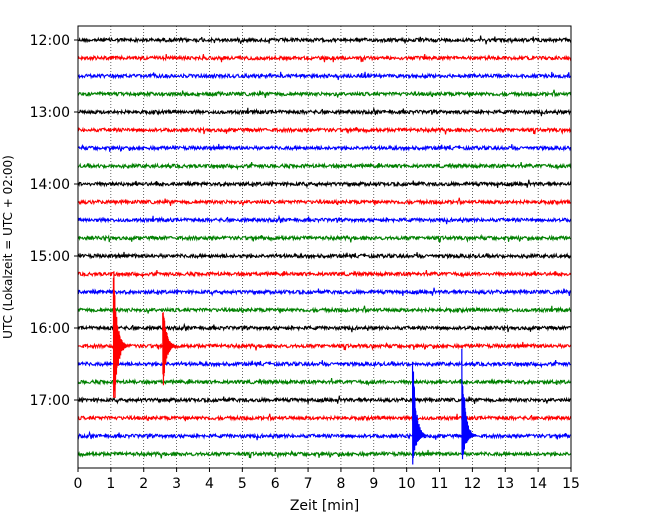 The height and width of the screenshot is (520, 650). Describe the element at coordinates (571, 484) in the screenshot. I see `x-tick-label: 15` at that location.